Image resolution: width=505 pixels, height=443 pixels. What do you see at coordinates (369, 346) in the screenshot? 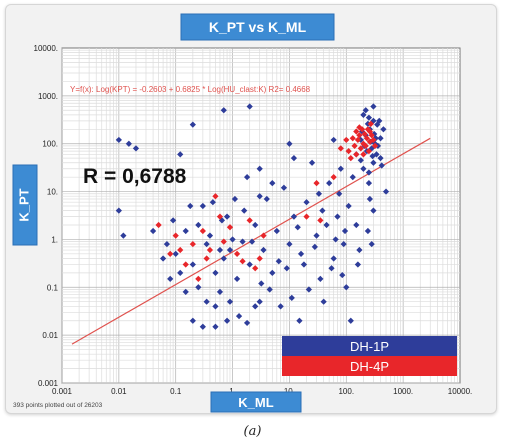
I see `legend-swatch-dh-1p` at bounding box center [369, 346].